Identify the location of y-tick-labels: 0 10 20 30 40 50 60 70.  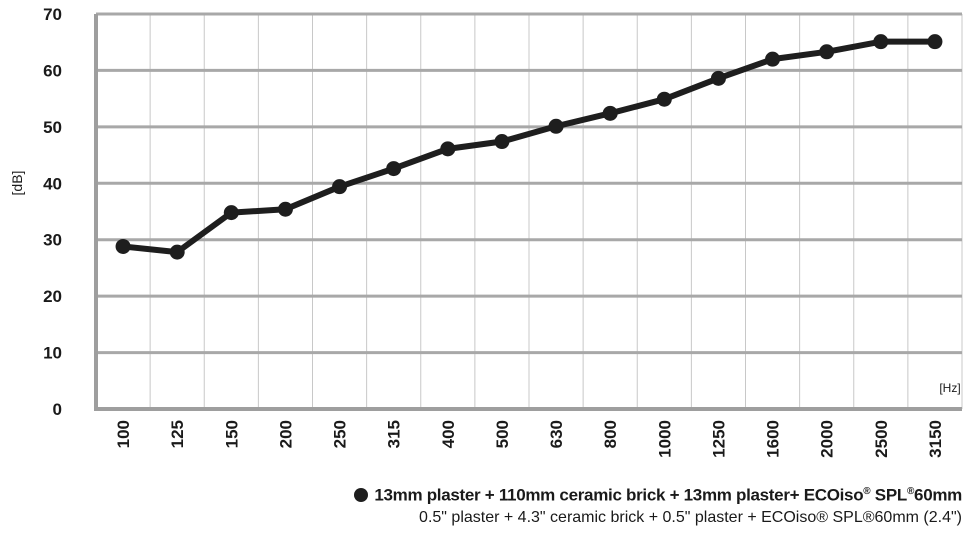
(52, 212).